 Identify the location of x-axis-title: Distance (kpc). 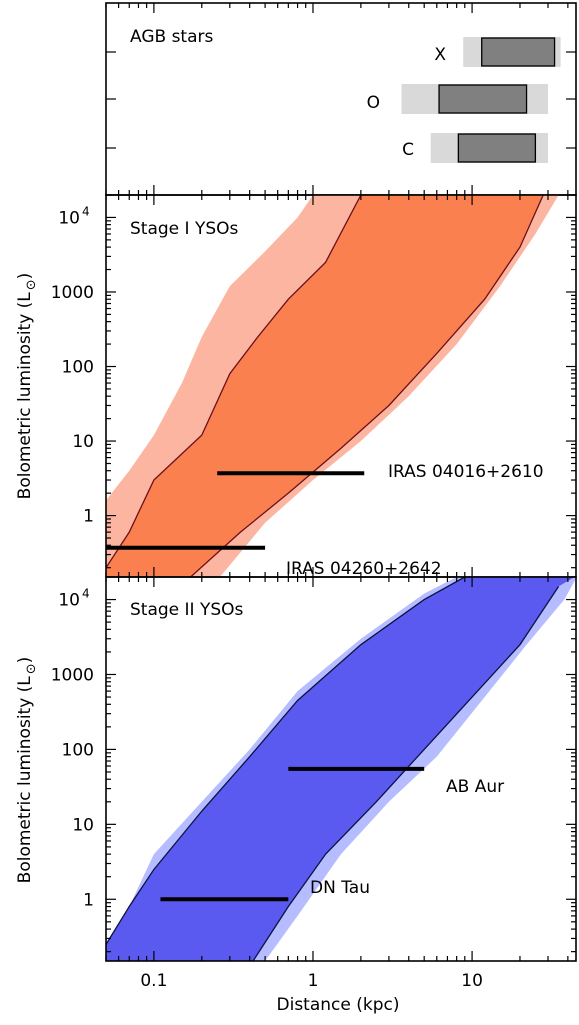
(338, 1005).